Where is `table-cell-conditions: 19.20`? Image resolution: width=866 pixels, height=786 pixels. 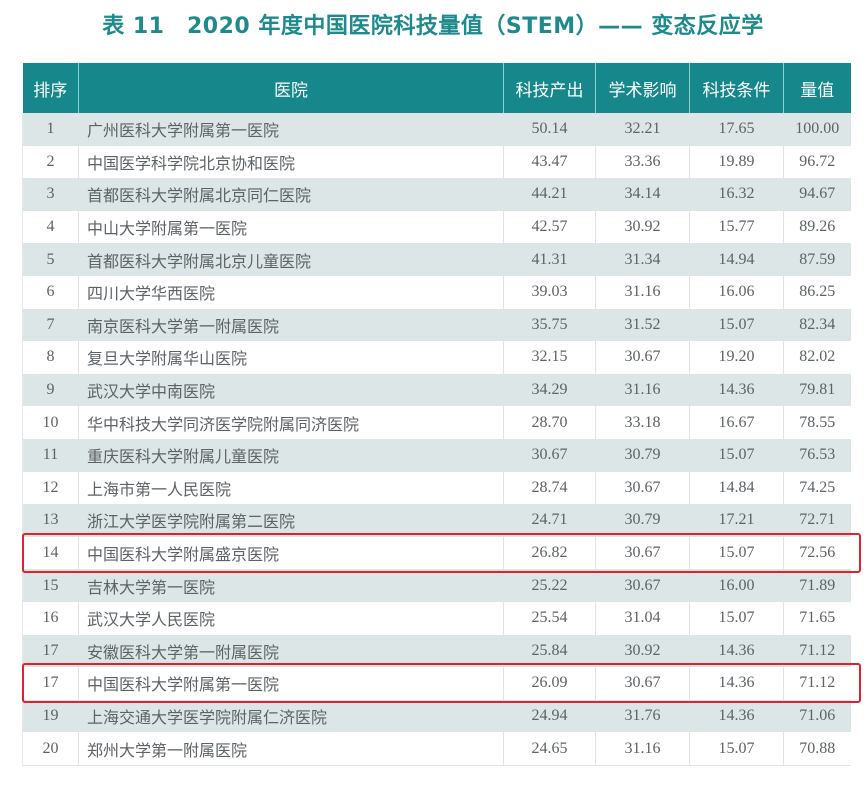 table-cell-conditions: 19.20 is located at coordinates (736, 357).